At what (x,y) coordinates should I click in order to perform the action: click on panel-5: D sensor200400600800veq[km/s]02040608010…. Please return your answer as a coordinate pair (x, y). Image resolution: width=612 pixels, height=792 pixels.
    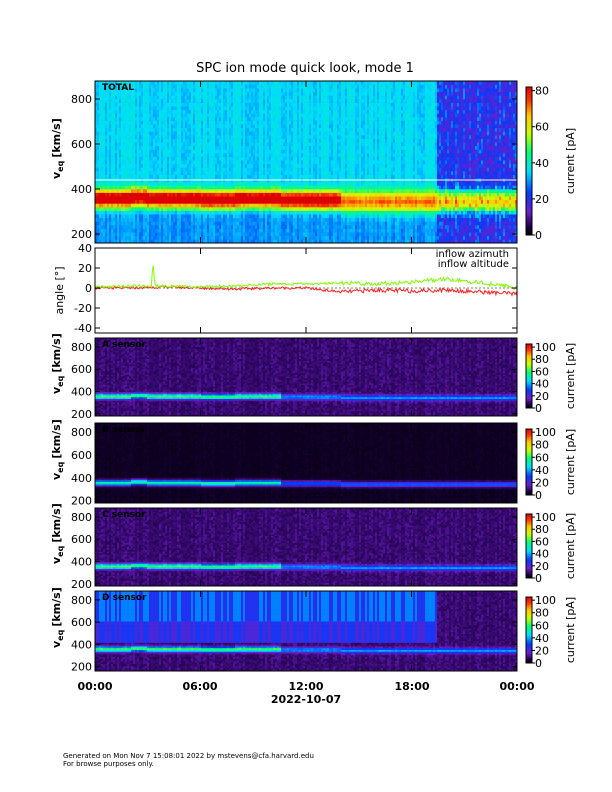
    Looking at the image, I should click on (313, 630).